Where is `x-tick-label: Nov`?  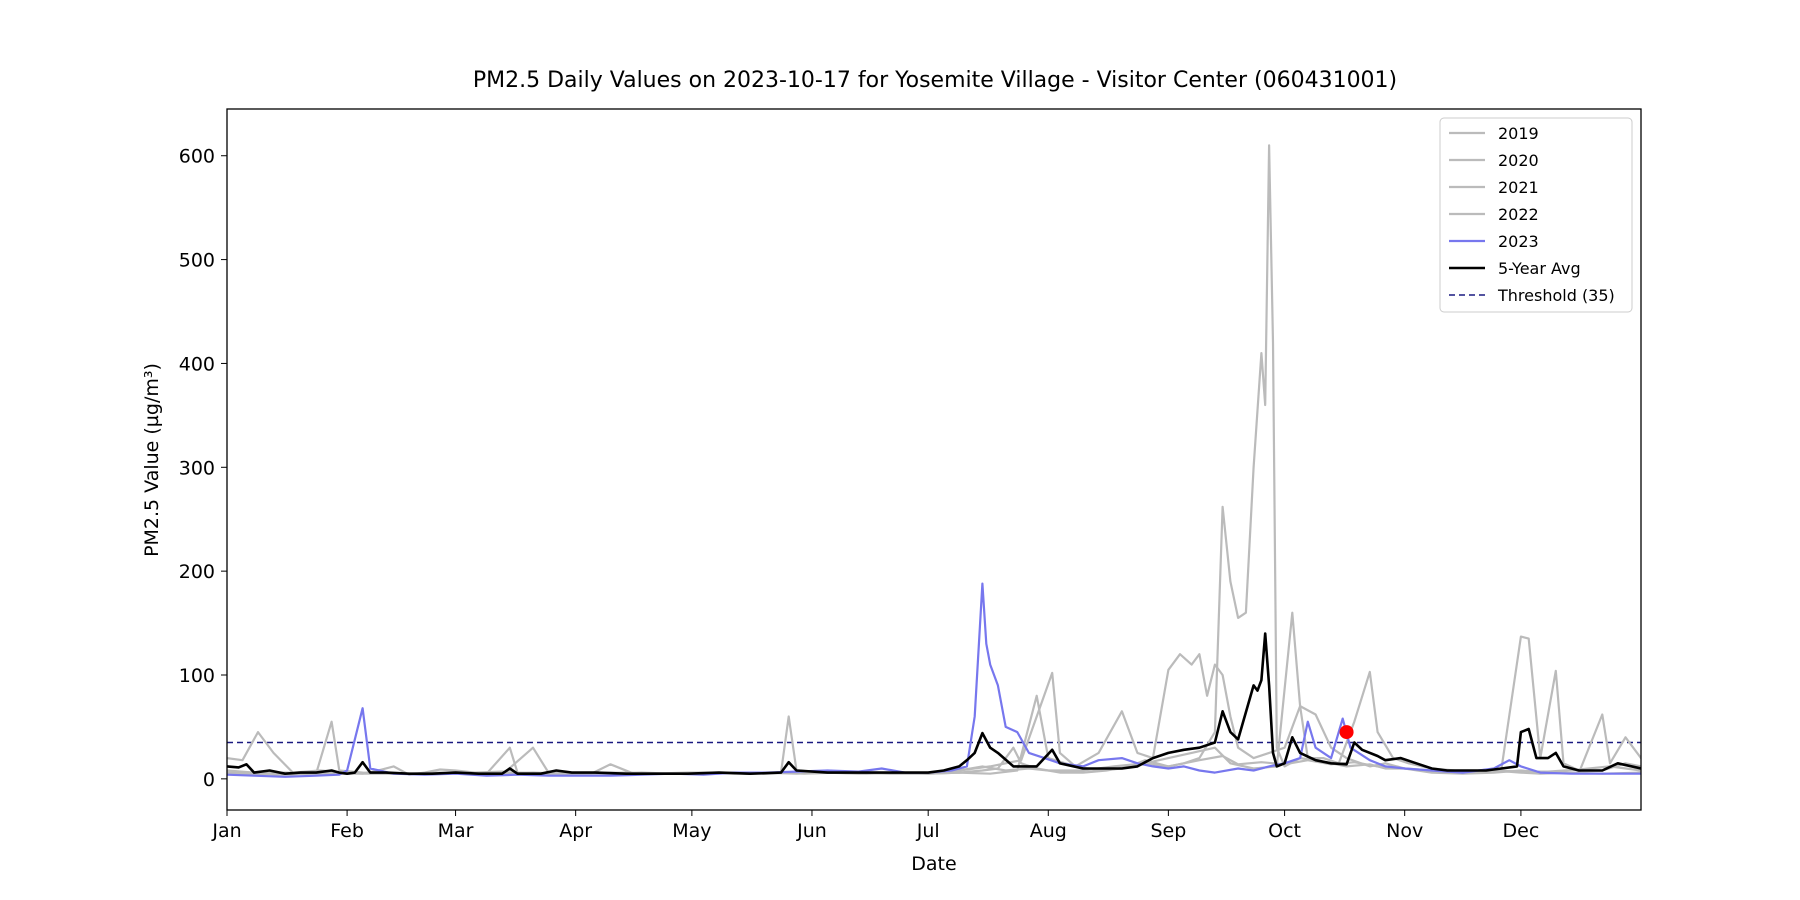
x-tick-label: Nov is located at coordinates (1404, 831).